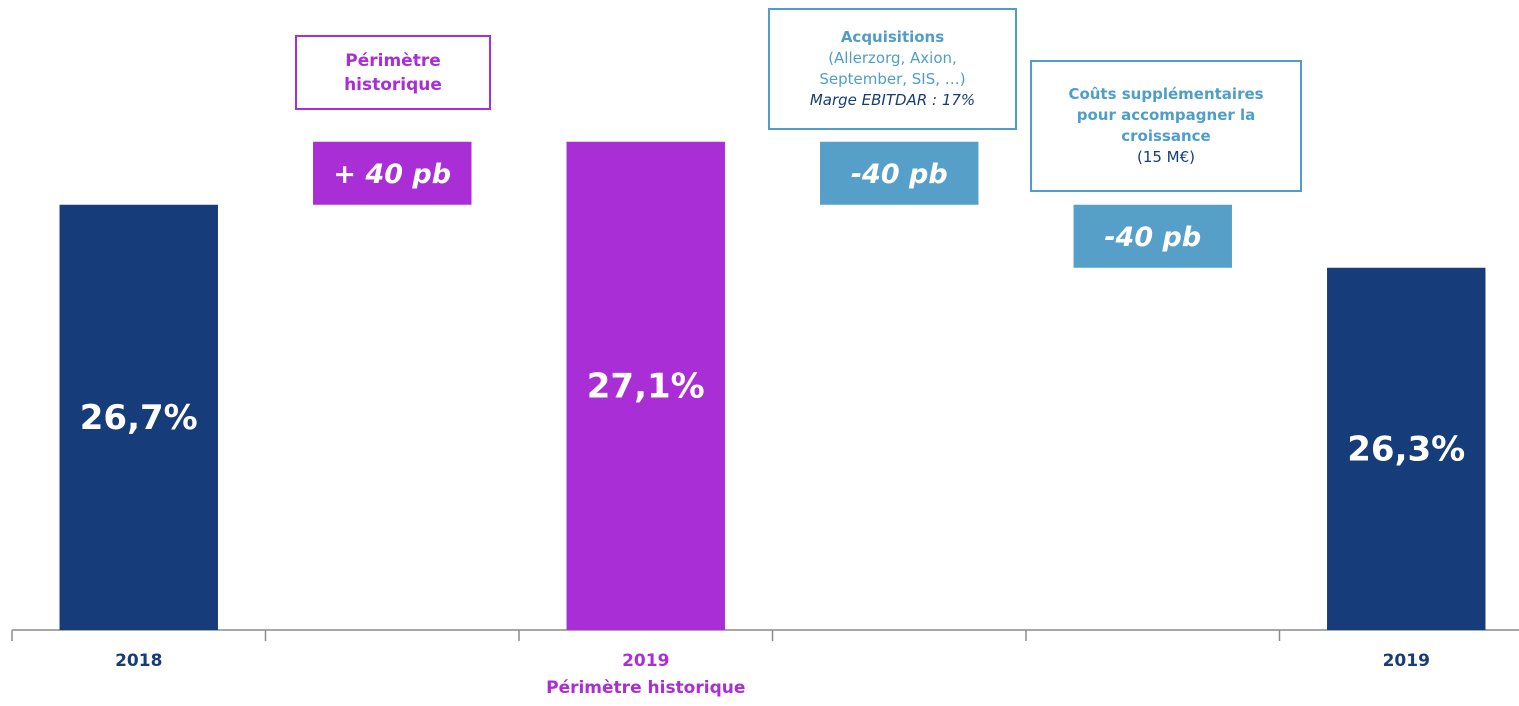 The height and width of the screenshot is (706, 1519). What do you see at coordinates (139, 661) in the screenshot?
I see `x-tick-label: 2018` at bounding box center [139, 661].